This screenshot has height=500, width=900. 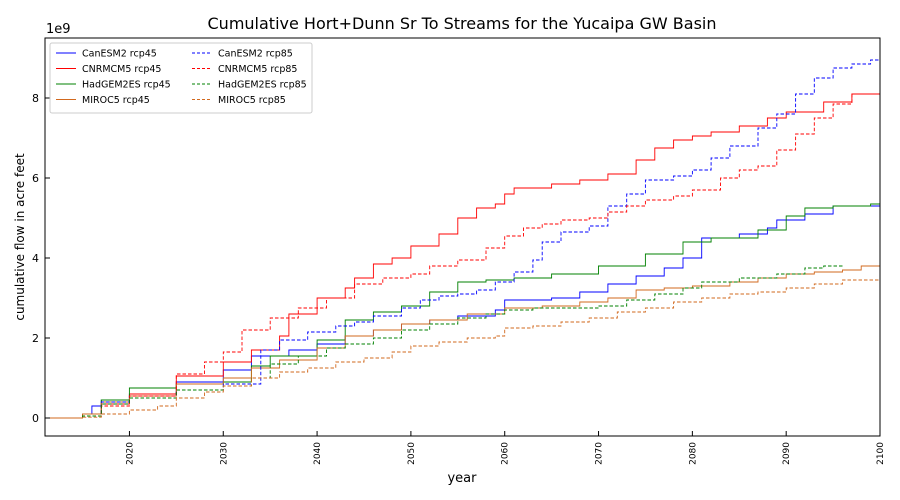 What do you see at coordinates (20, 237) in the screenshot?
I see `y-axis-label: cumulative flow in acre feet` at bounding box center [20, 237].